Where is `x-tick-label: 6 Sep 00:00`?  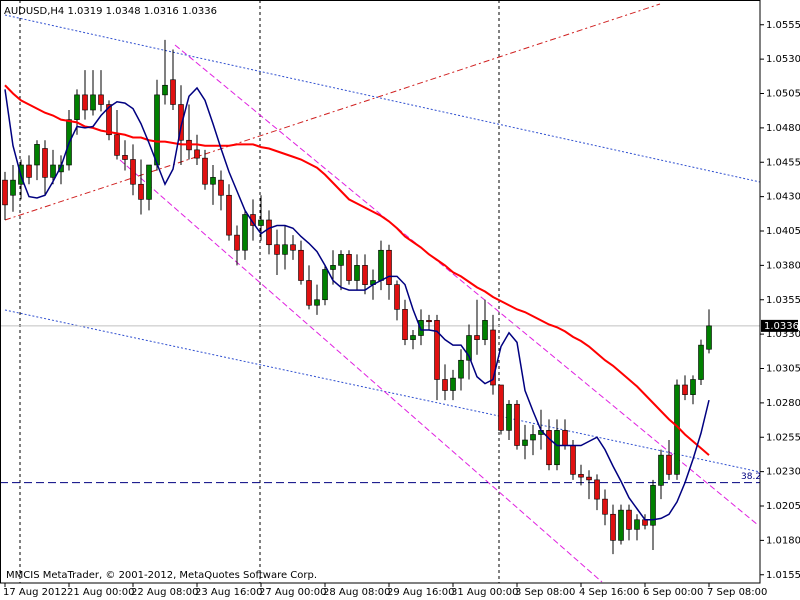 x-tick-label: 6 Sep 00:00 is located at coordinates (673, 592).